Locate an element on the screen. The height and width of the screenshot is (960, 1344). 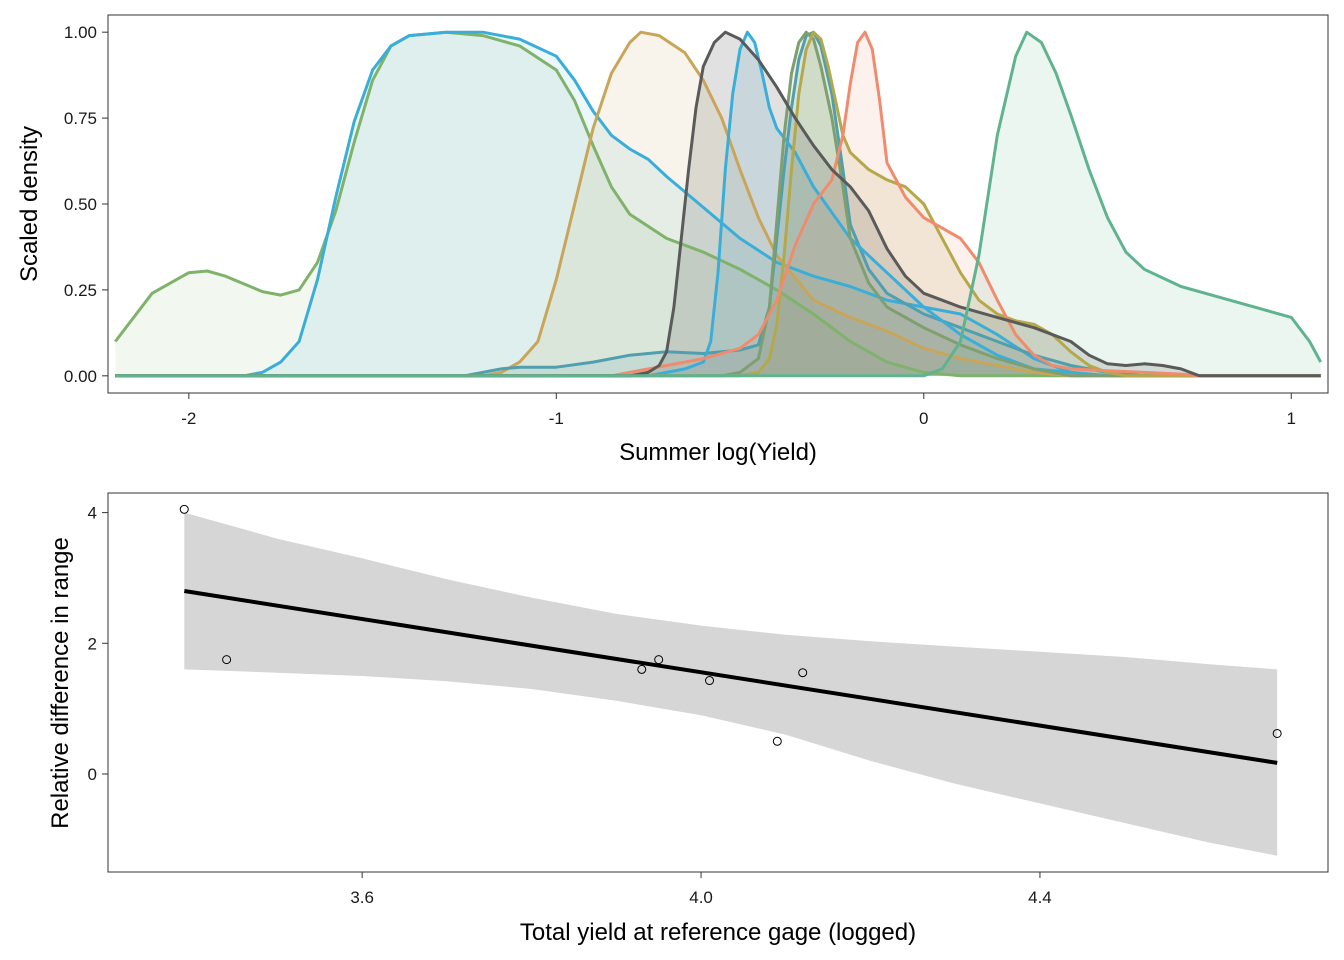
density-x-tick-label-1: -2 is located at coordinates (188, 418).